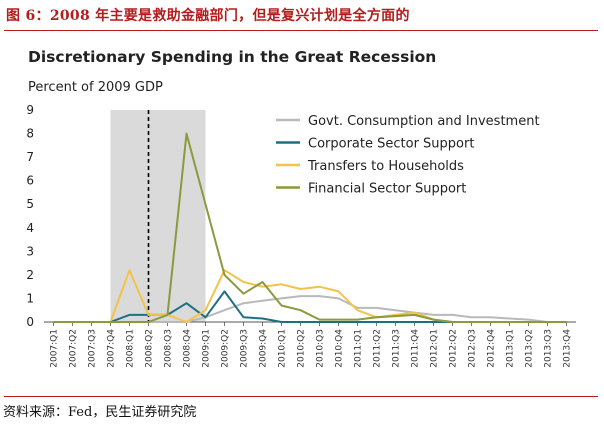 Image resolution: width=604 pixels, height=427 pixels. Describe the element at coordinates (188, 348) in the screenshot. I see `x-tick-label: 2008:Q4` at that location.